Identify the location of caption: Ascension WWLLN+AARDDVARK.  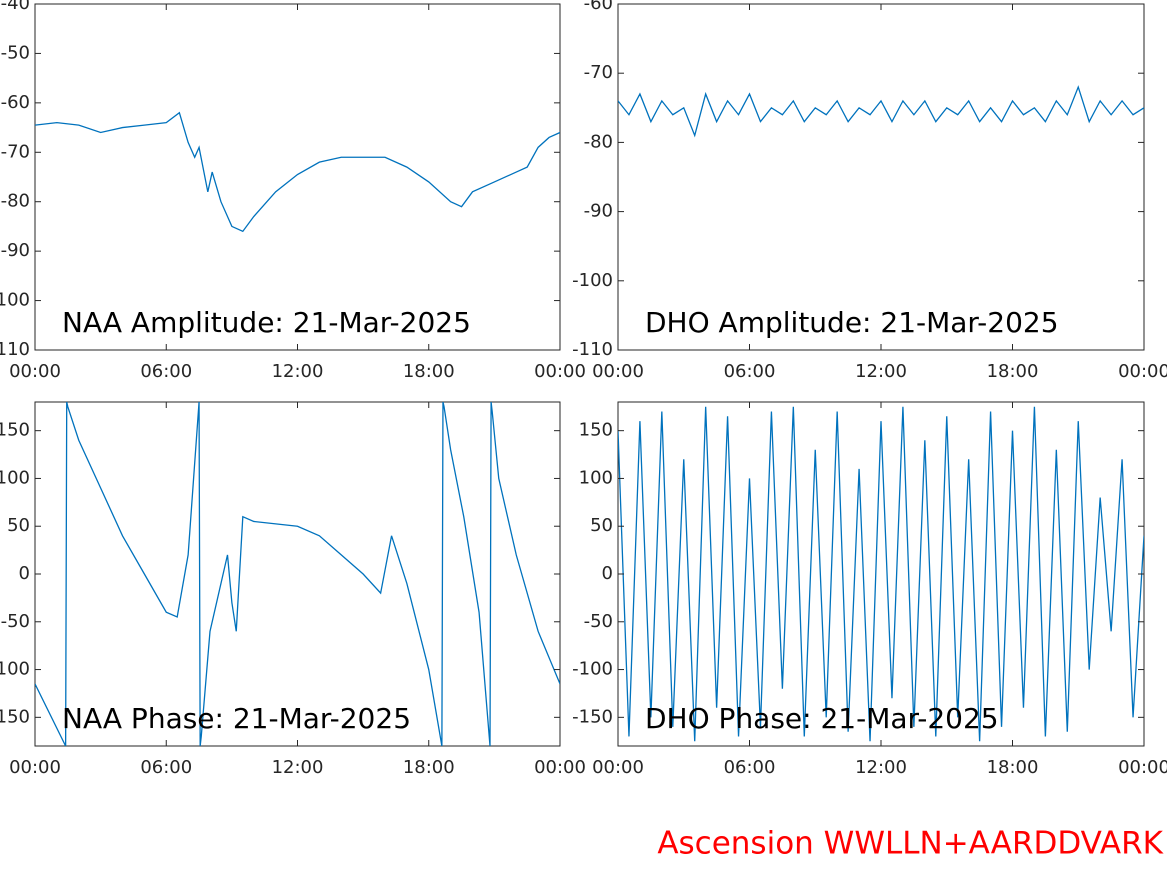
(910, 844).